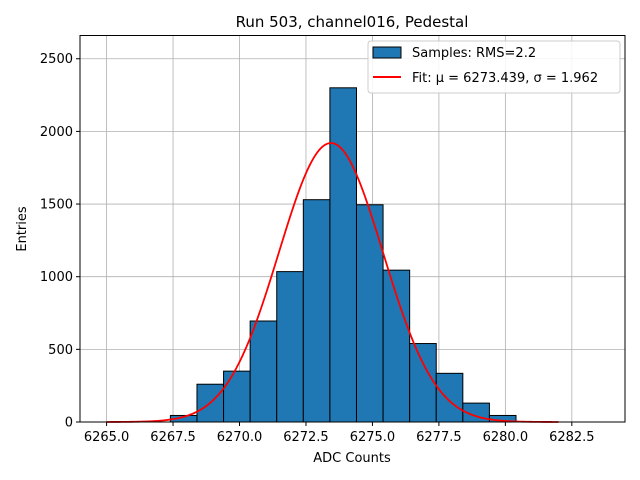 This screenshot has width=640, height=480. I want to click on y-axis-label: Entries, so click(22, 229).